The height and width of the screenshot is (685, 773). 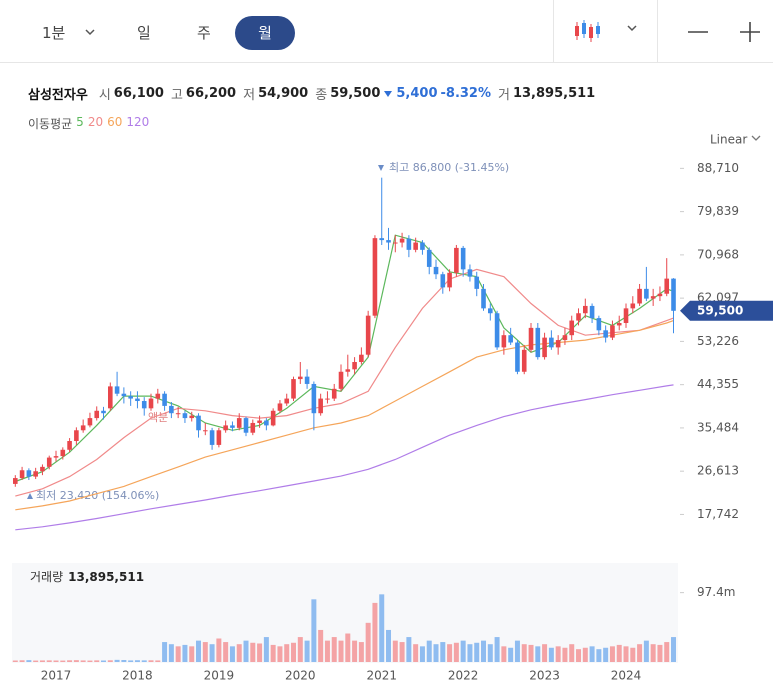 What do you see at coordinates (698, 32) in the screenshot?
I see `zoom-out` at bounding box center [698, 32].